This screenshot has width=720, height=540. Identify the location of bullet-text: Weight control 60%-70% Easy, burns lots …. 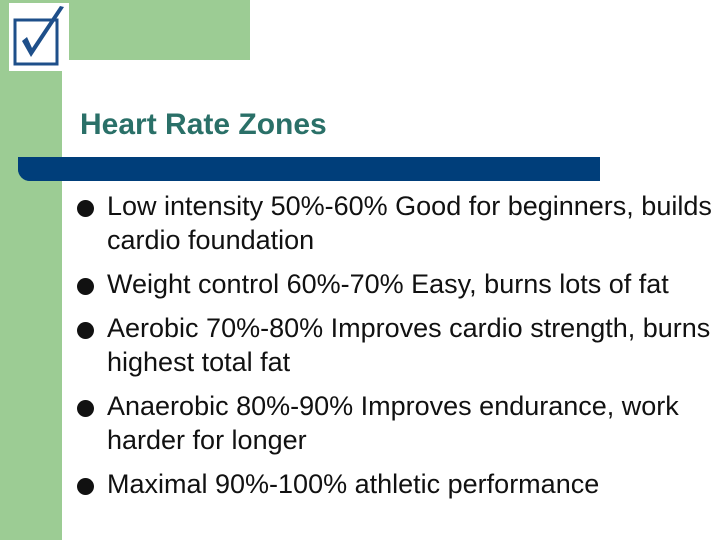
(388, 284).